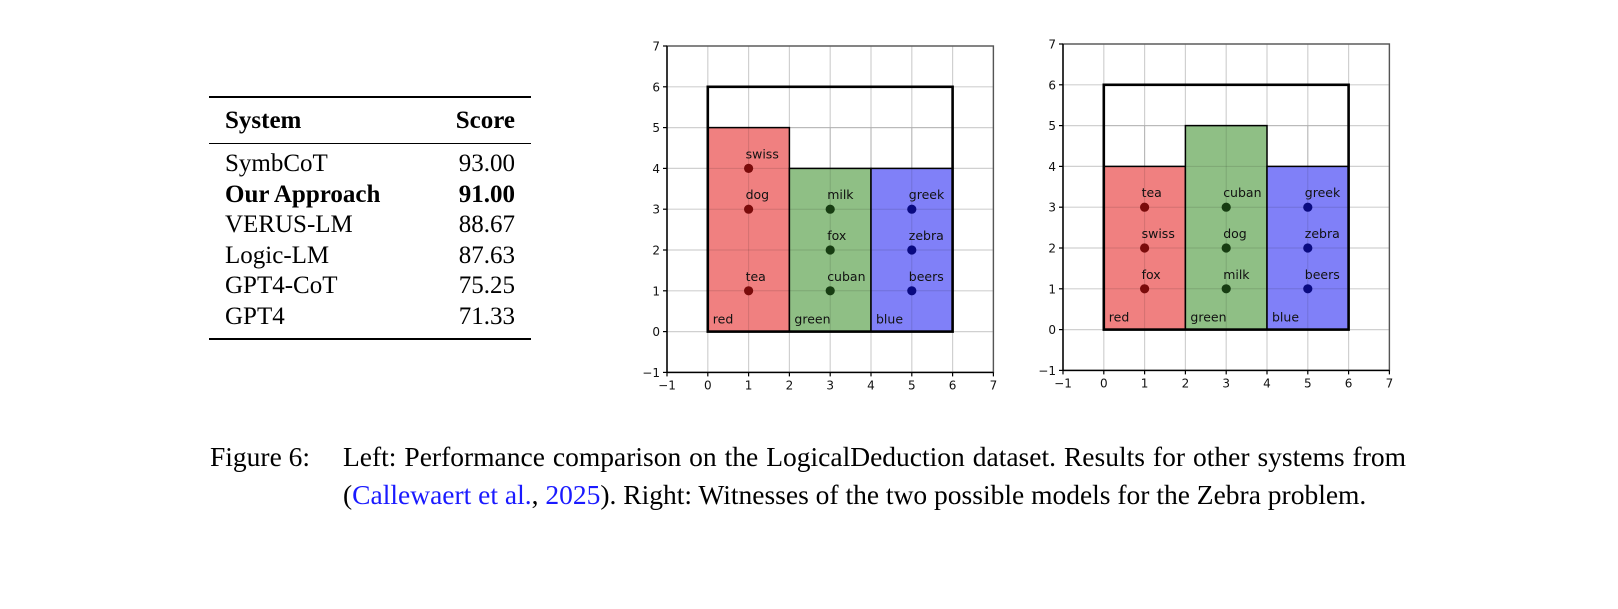  What do you see at coordinates (656, 251) in the screenshot?
I see `y-tick-label: 2` at bounding box center [656, 251].